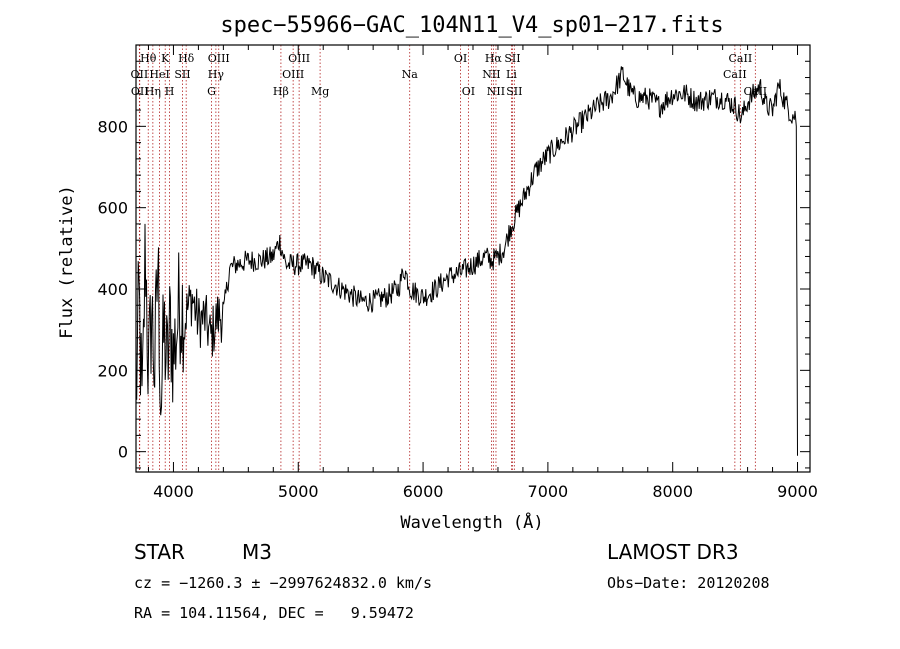  What do you see at coordinates (274, 613) in the screenshot?
I see `ra-dec-readout: RA = 104.11564, DEC = 9.59472` at bounding box center [274, 613].